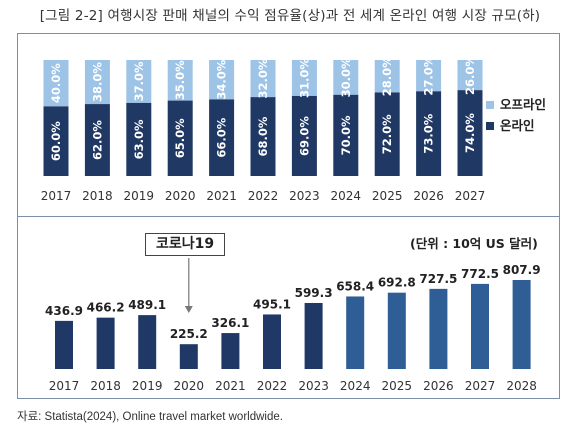  Describe the element at coordinates (147, 342) in the screenshot. I see `market-bar-2019` at that location.